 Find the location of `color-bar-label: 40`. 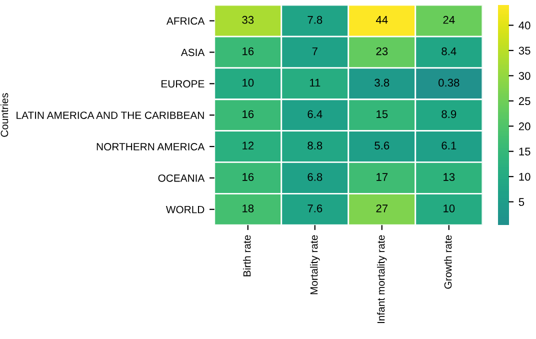

color-bar-label: 40 is located at coordinates (524, 26).